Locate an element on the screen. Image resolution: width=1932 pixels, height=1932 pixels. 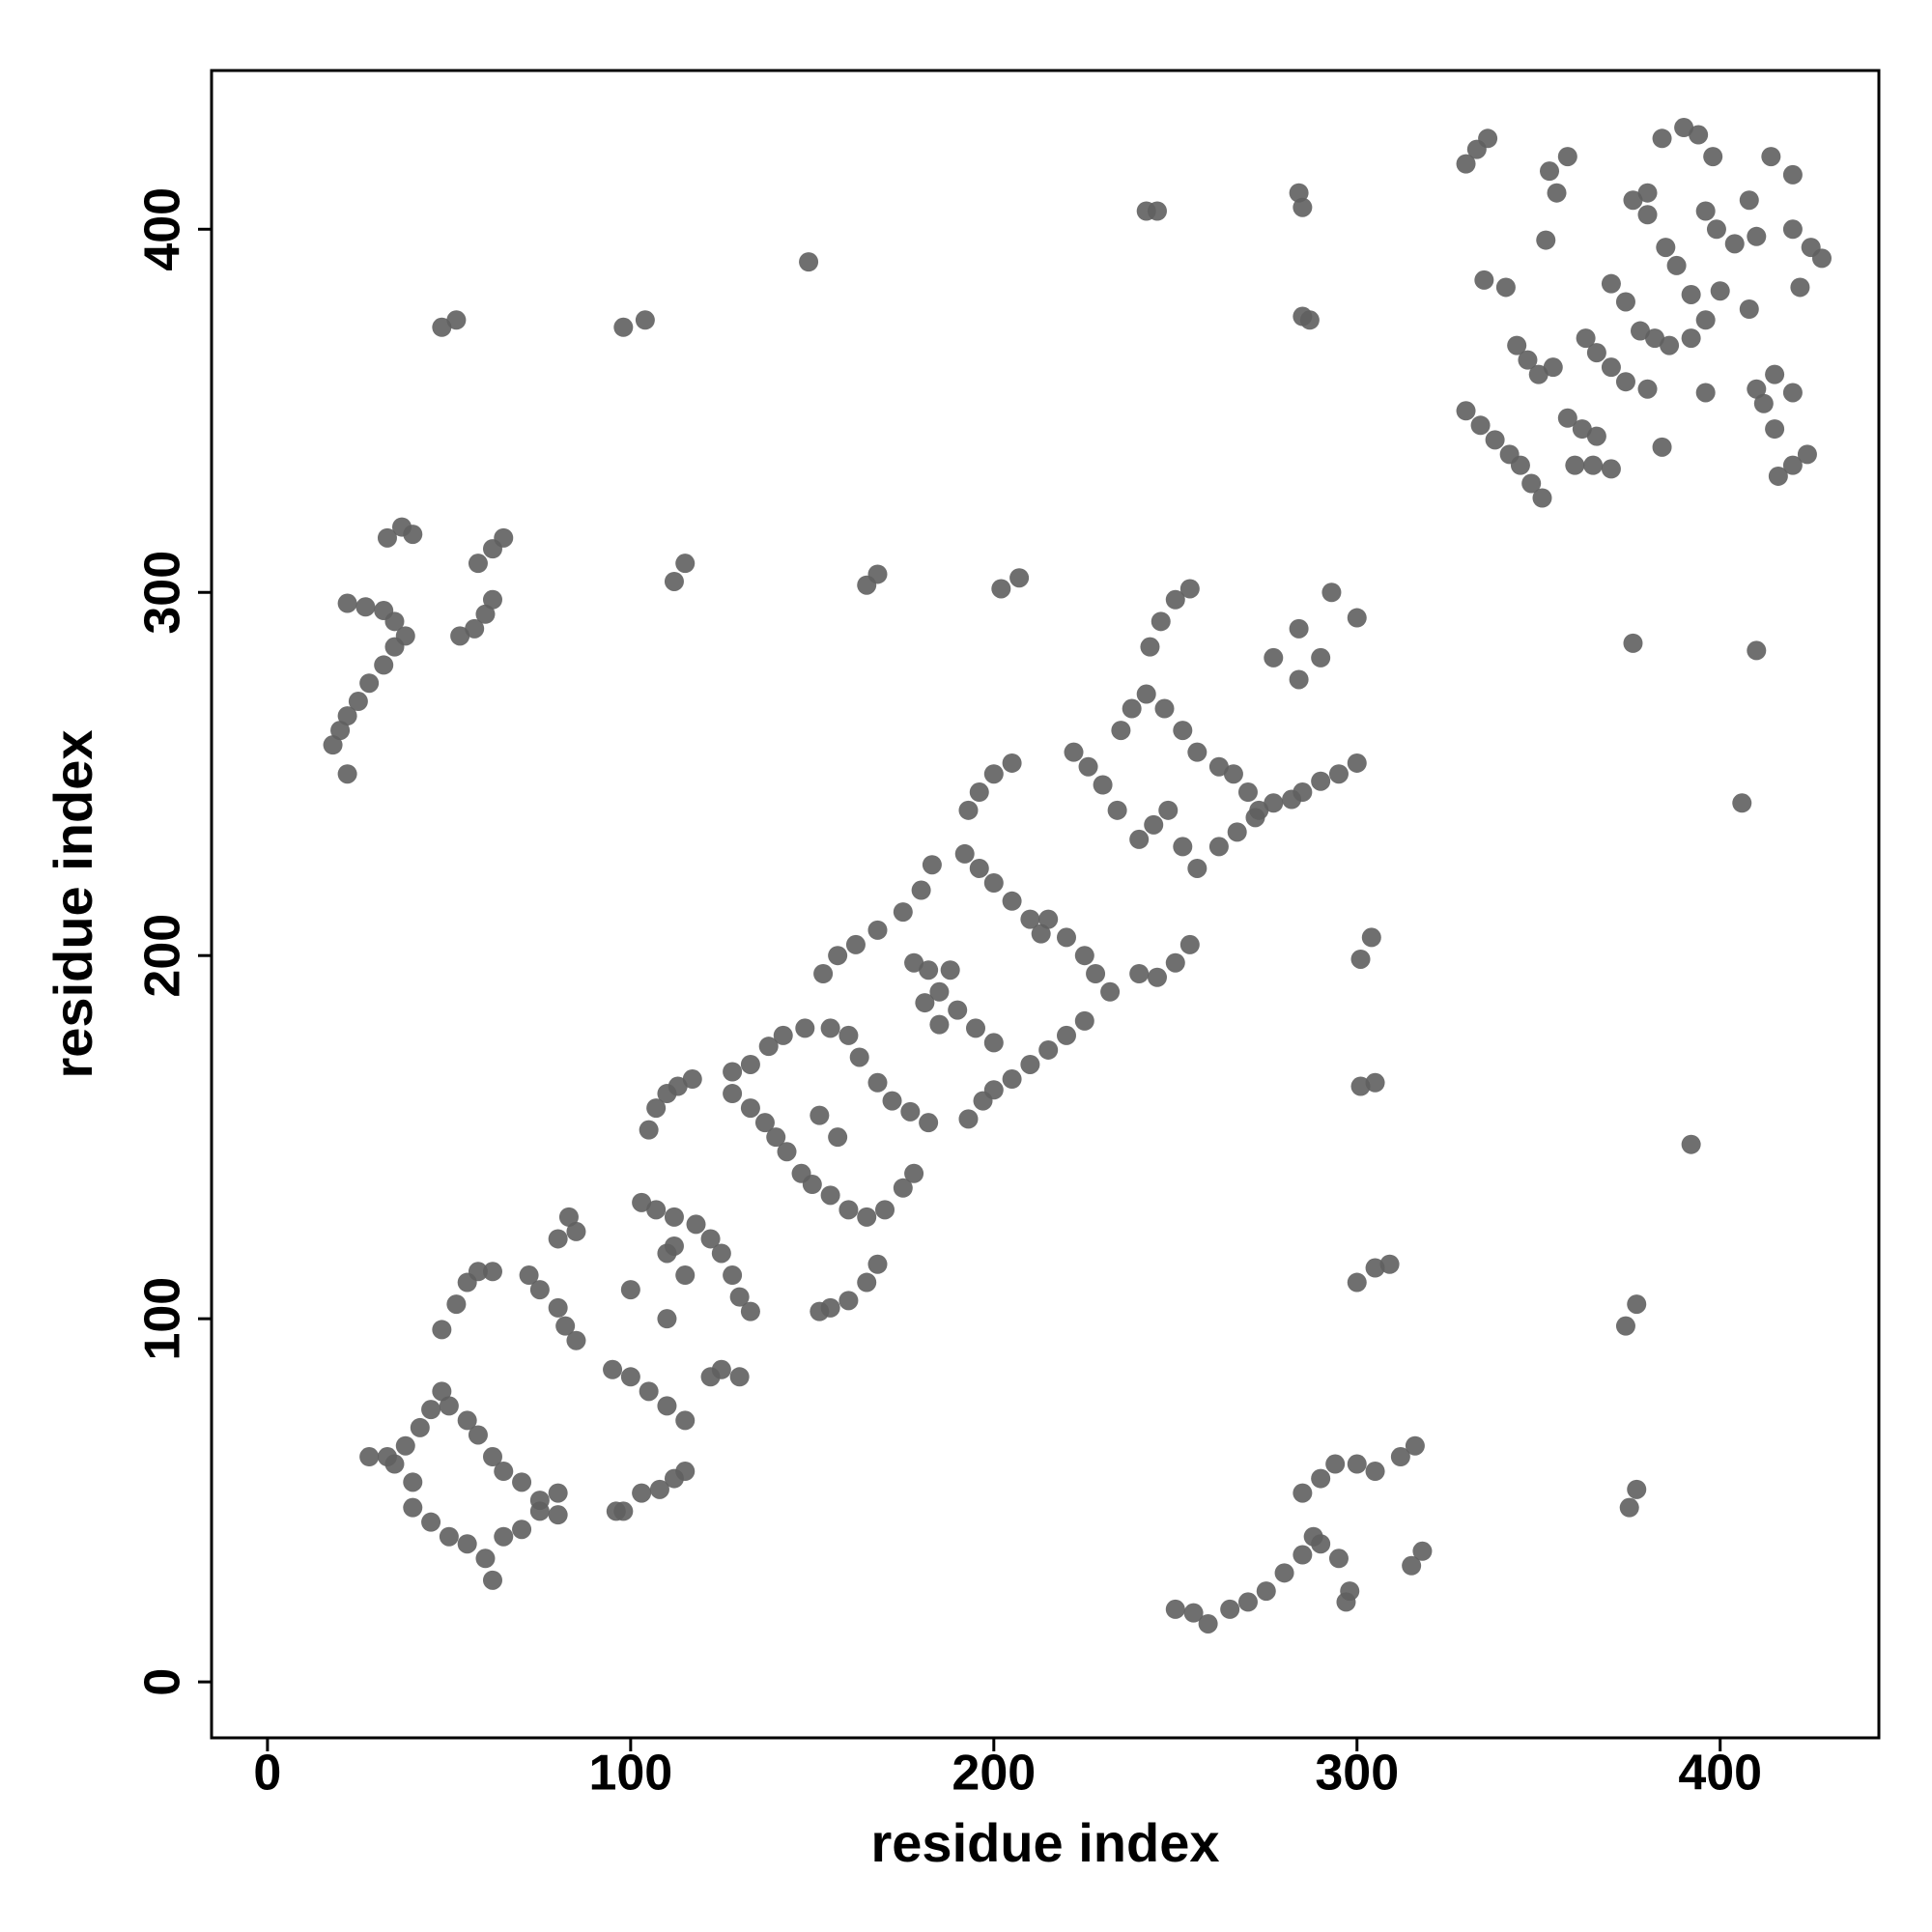
x-tick-label: 0 is located at coordinates (267, 1774).